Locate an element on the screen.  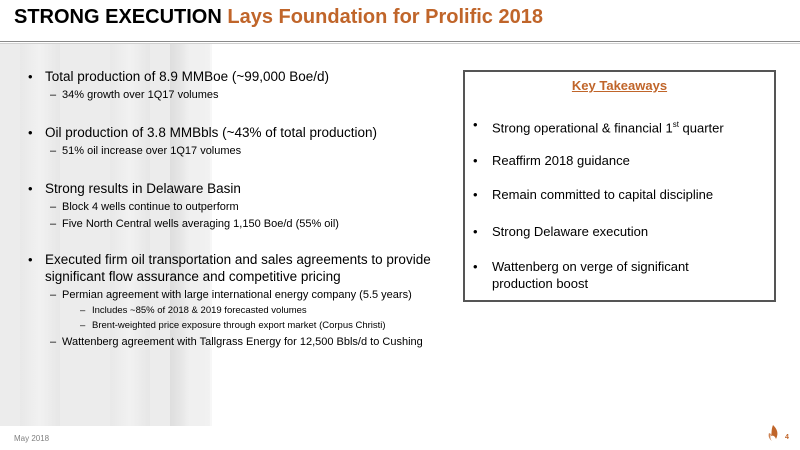
bullet-item: • Strong results in Delaware Basin is located at coordinates (253, 188).